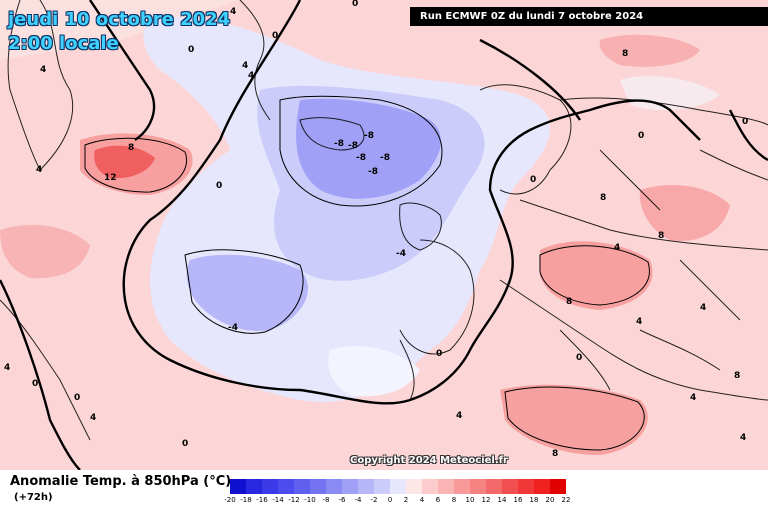  I want to click on scale-tick-label: -10, so click(310, 500).